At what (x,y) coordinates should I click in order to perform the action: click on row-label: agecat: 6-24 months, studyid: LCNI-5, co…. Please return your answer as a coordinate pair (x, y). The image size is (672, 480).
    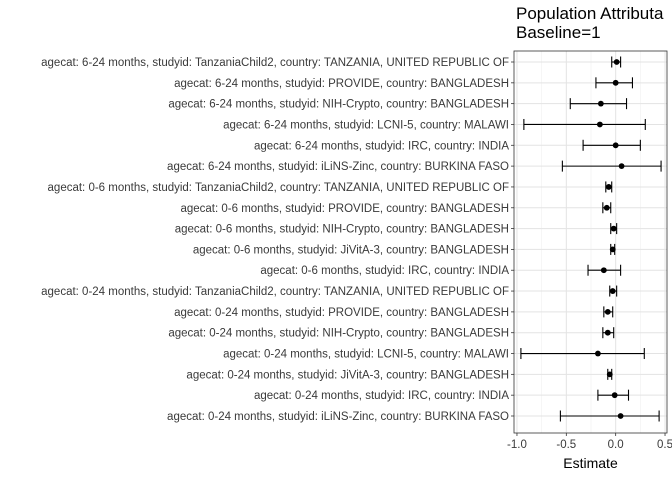
    Looking at the image, I should click on (366, 125).